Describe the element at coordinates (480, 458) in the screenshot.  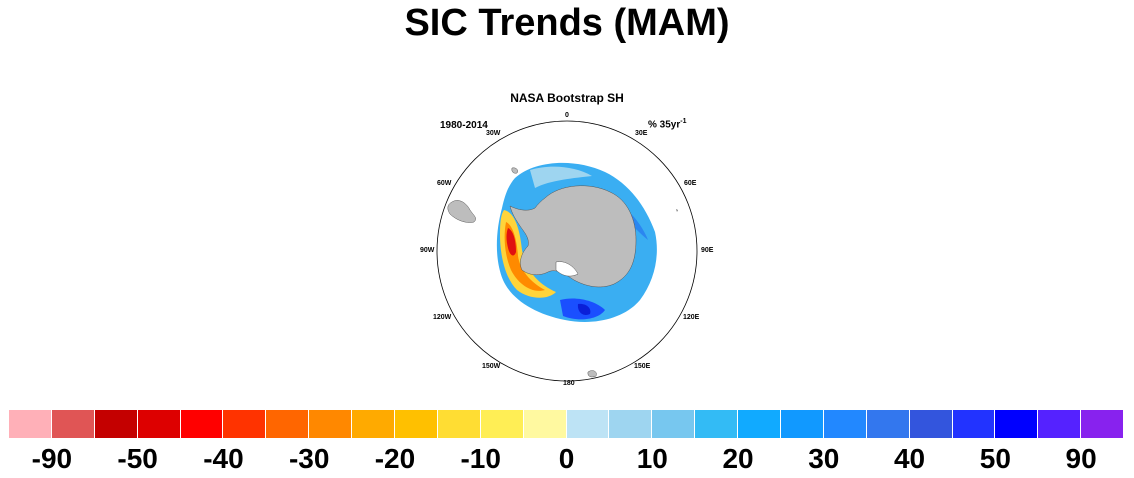
I see `colorbar-label: -10` at that location.